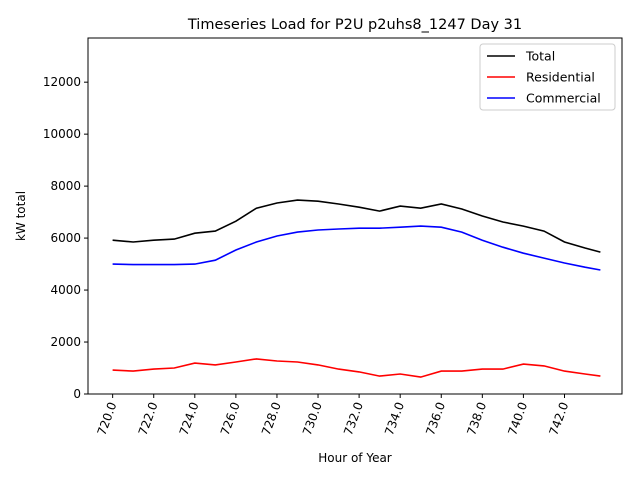 This screenshot has height=480, width=640. What do you see at coordinates (476, 418) in the screenshot?
I see `x-tick-label: 738.0` at bounding box center [476, 418].